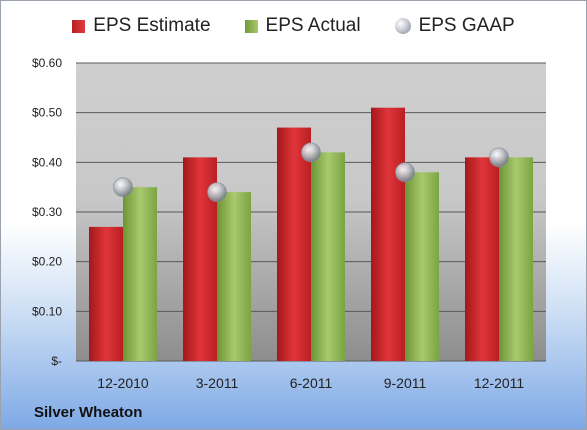 Image resolution: width=587 pixels, height=430 pixels. I want to click on legend-swatch-eps-gaap, so click(402, 26).